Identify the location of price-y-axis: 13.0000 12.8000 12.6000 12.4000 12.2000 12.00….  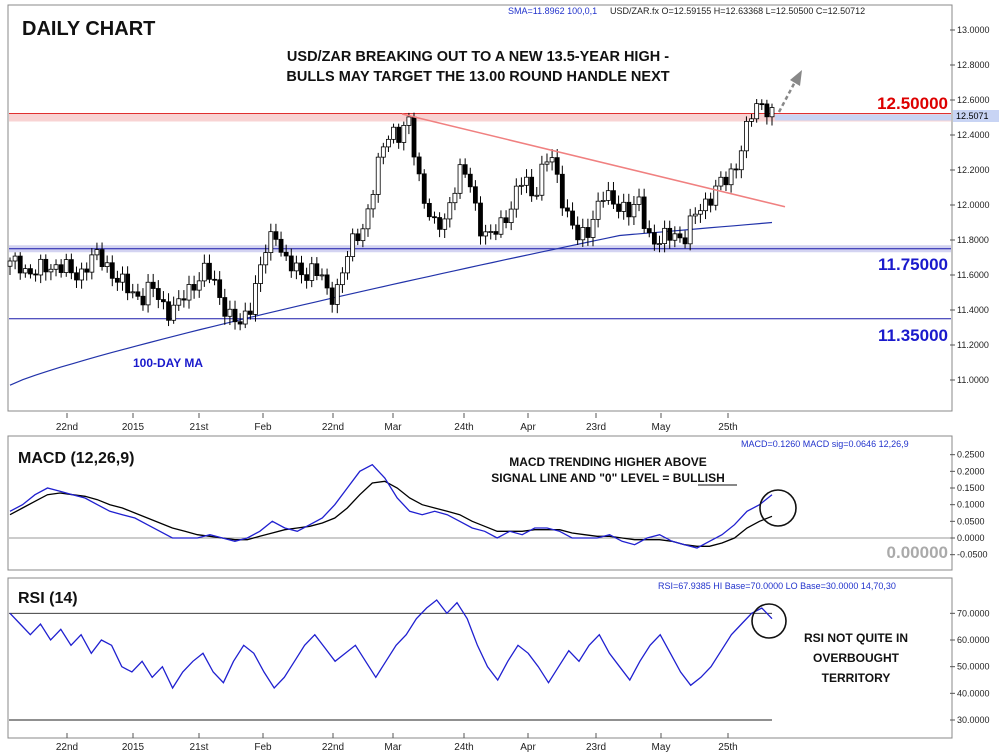
(970, 205).